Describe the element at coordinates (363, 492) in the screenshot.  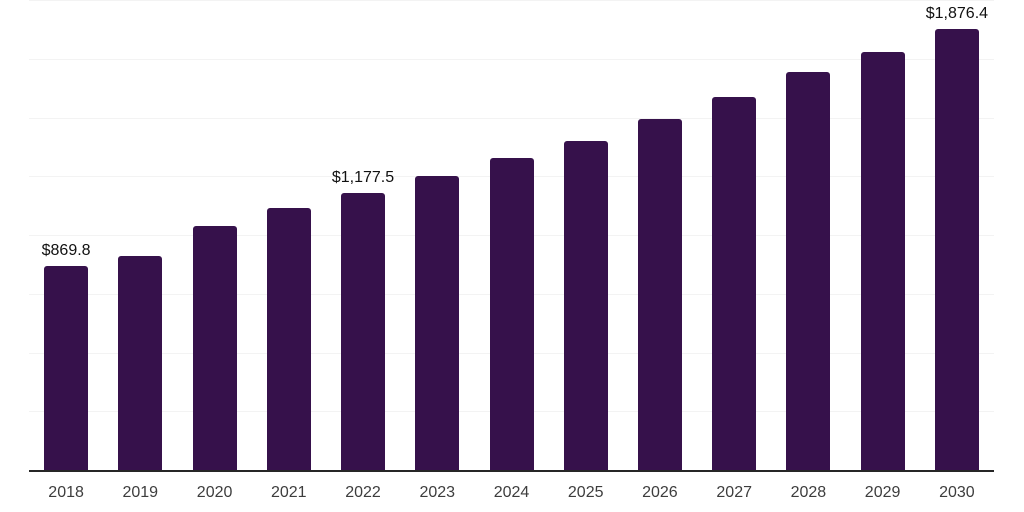
I see `x-tick-2022: 2022` at that location.